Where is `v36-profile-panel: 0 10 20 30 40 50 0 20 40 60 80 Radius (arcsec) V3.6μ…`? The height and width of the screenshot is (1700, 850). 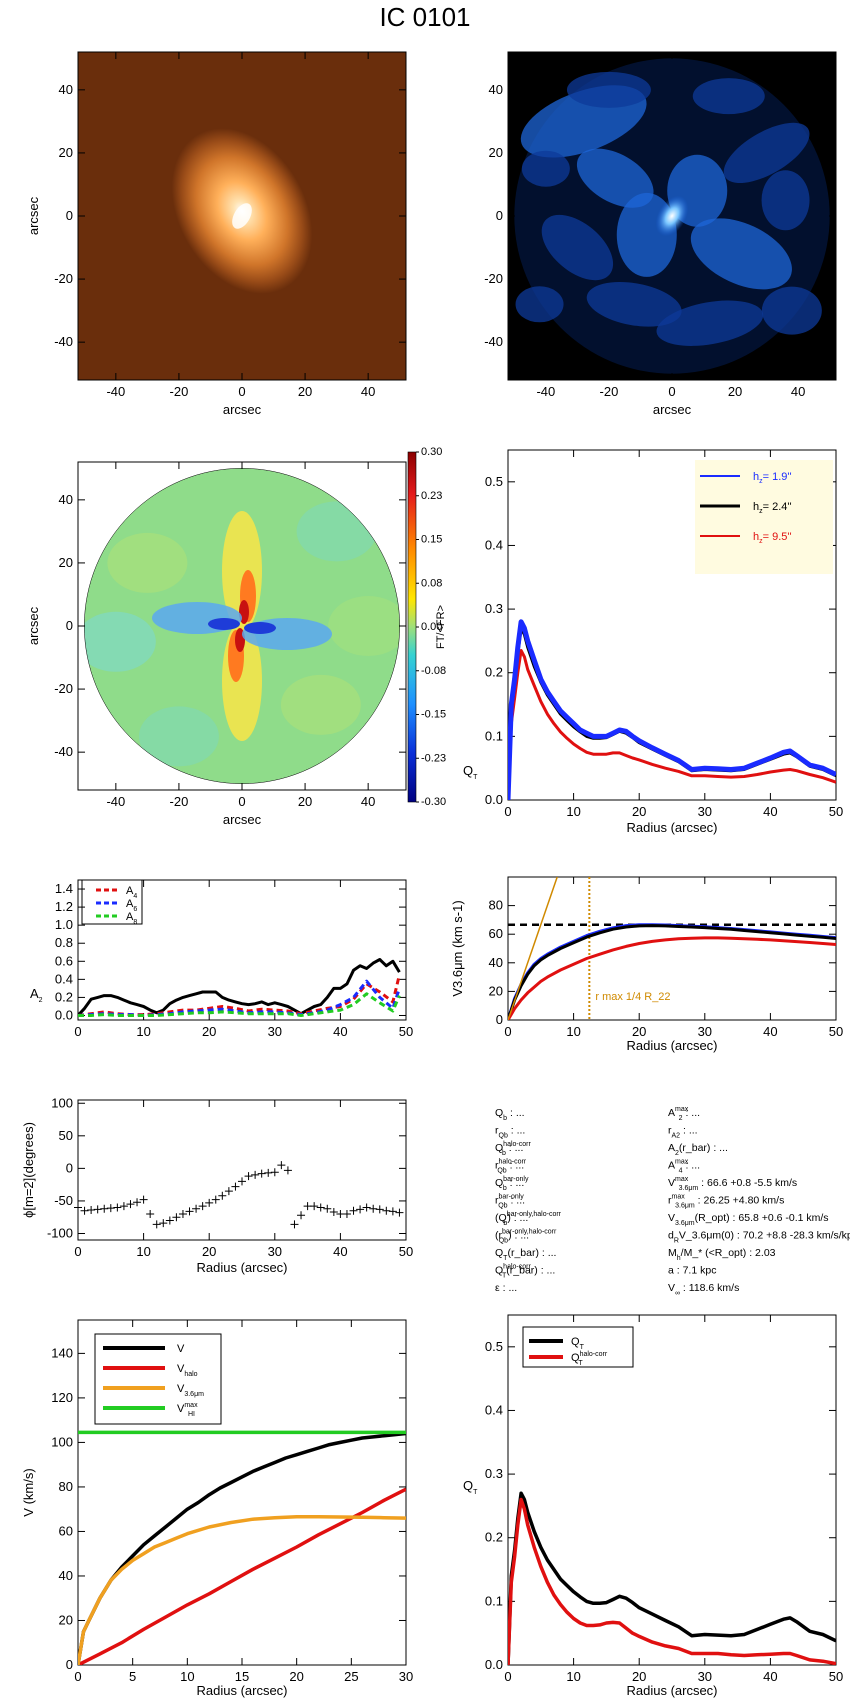
v36-profile-panel: 0 10 20 30 40 50 0 20 40 60 80 Radius (arcsec) V3.6μ… is located at coordinates (646, 964).